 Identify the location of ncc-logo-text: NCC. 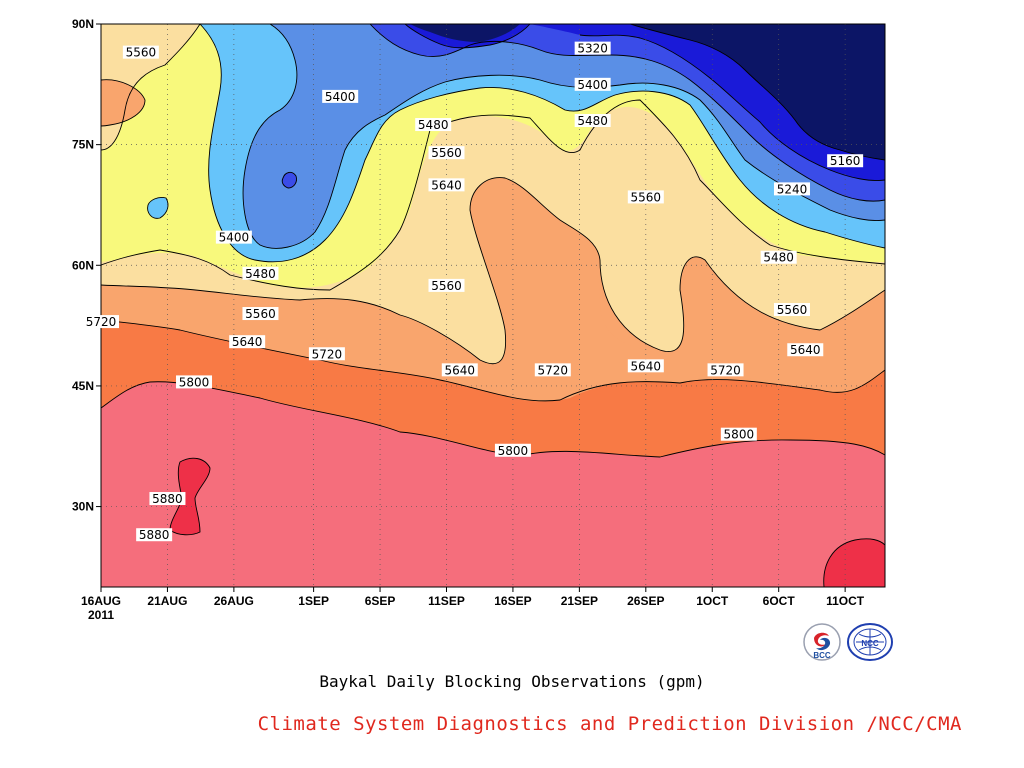
(870, 643).